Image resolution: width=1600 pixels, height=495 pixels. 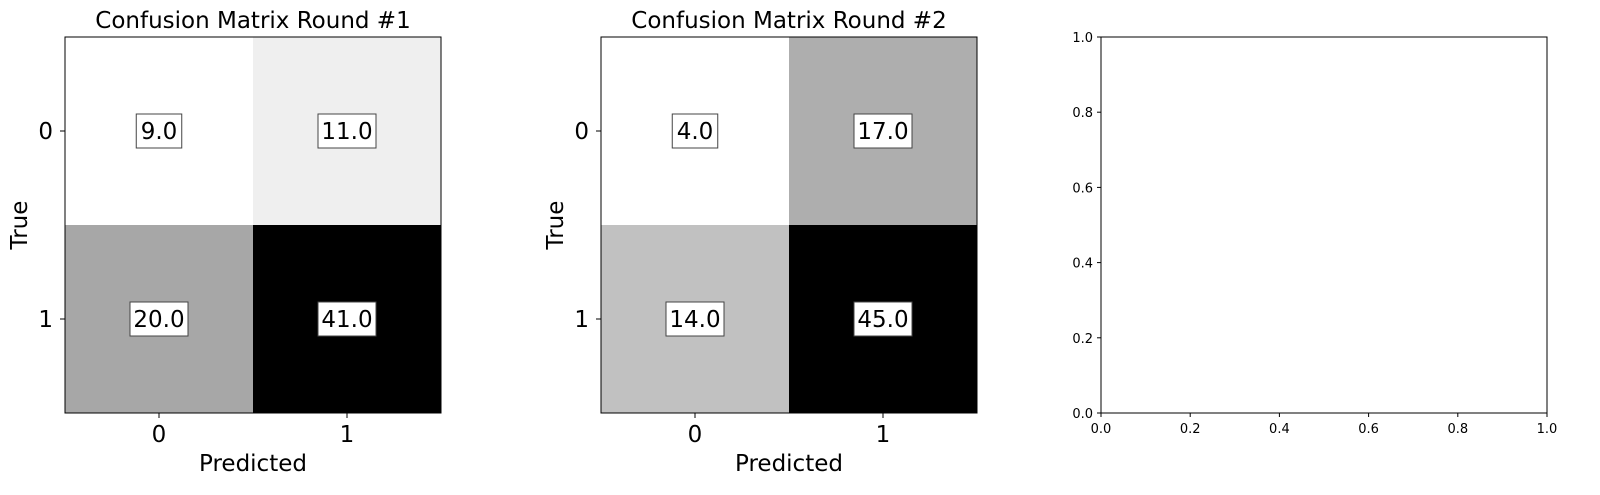 I want to click on cell-value-label: 14.0, so click(x=694, y=320).